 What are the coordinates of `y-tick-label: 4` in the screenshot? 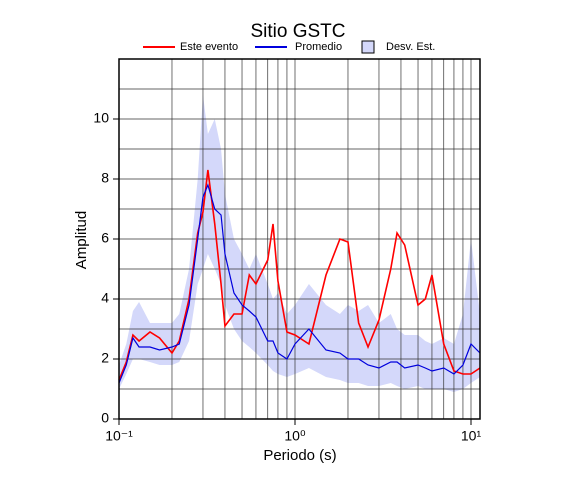 It's located at (105, 298).